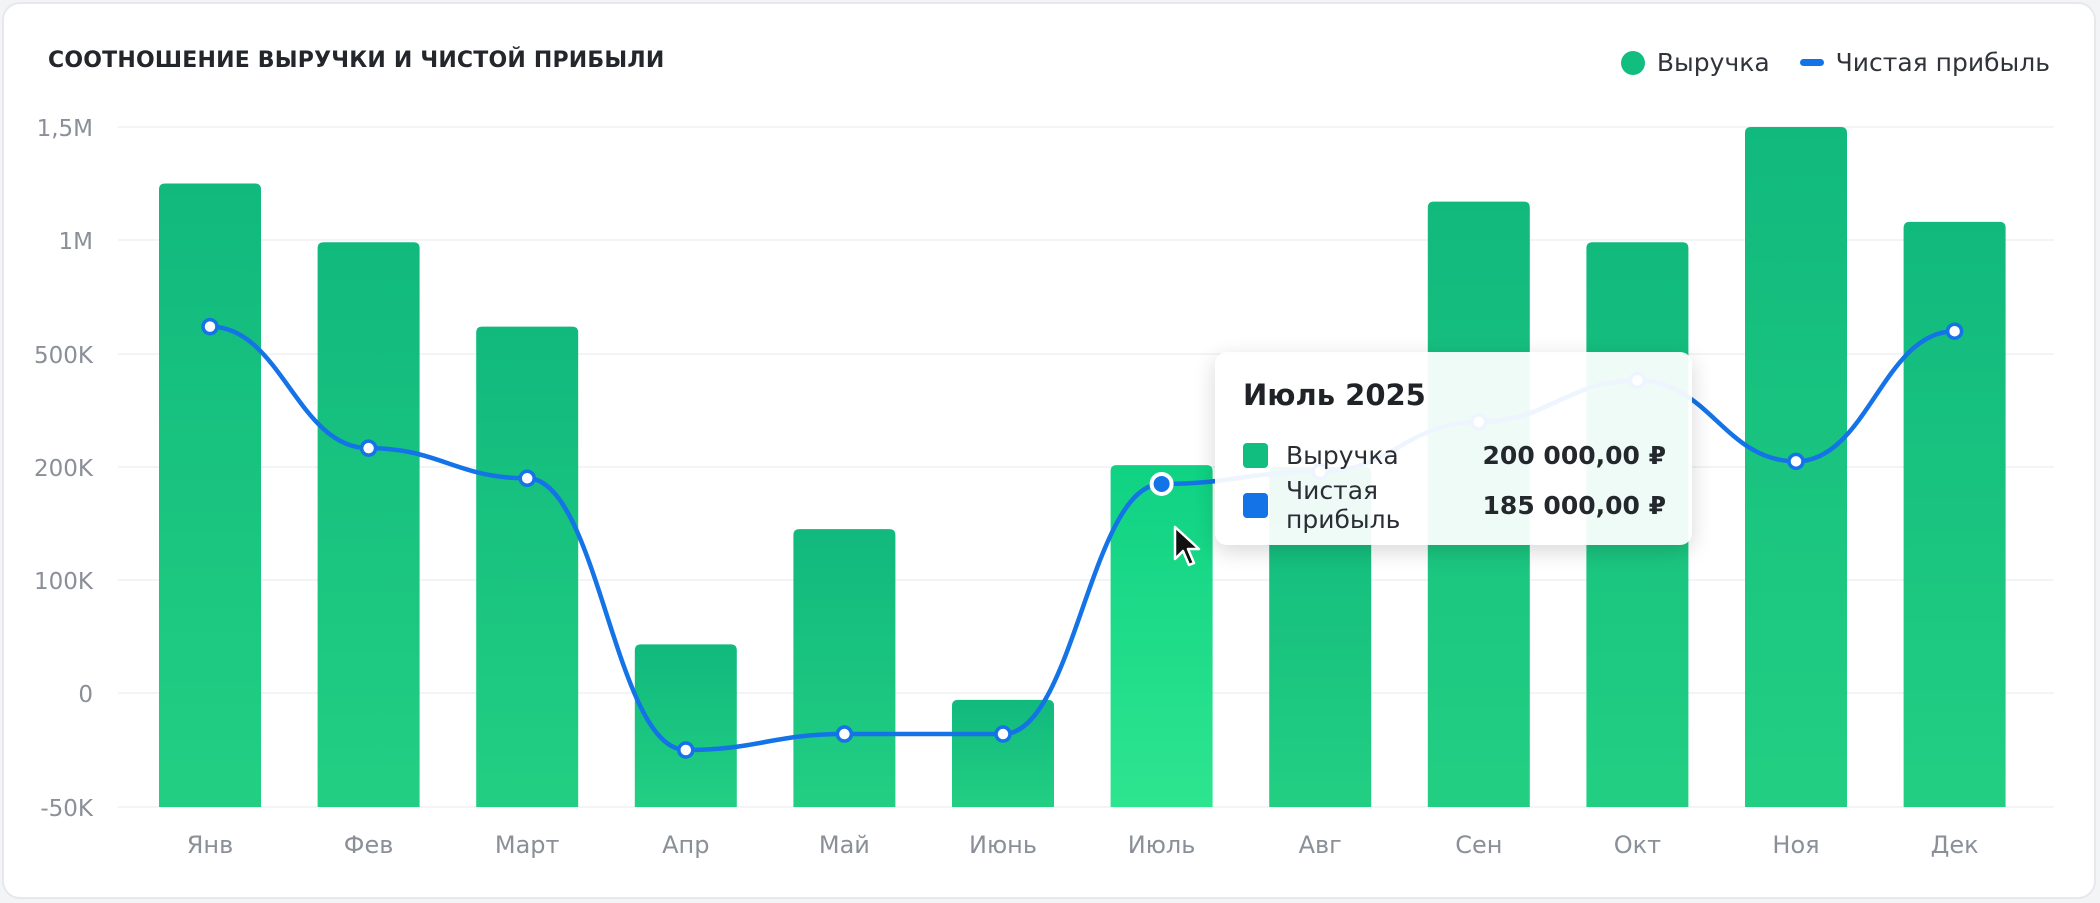  I want to click on y-tick-label: 100K, so click(64, 582).